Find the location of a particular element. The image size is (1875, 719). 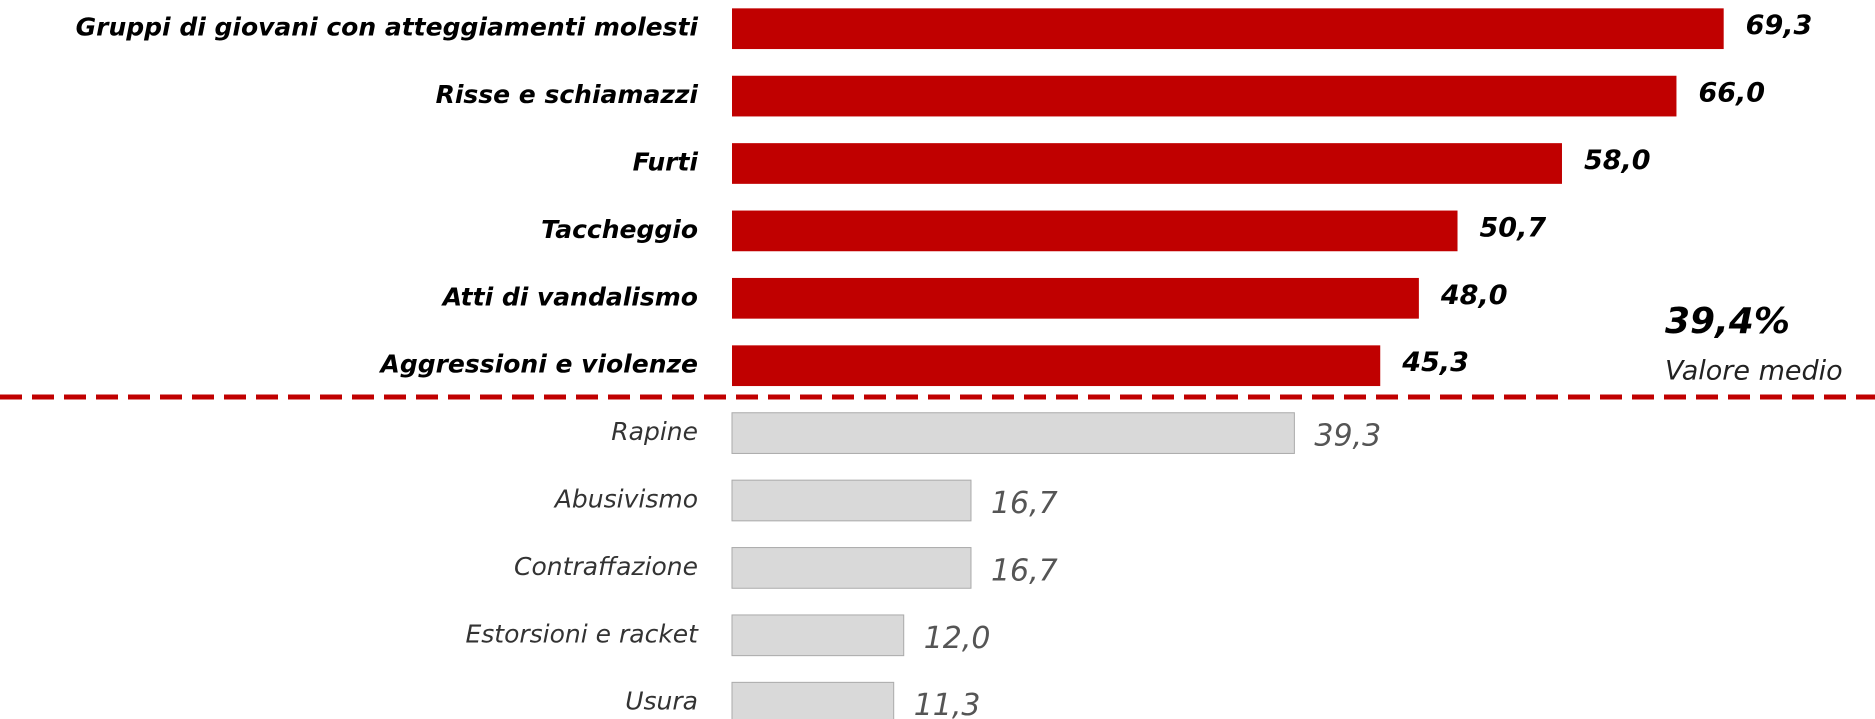

category-label: Rapine is located at coordinates (654, 431).